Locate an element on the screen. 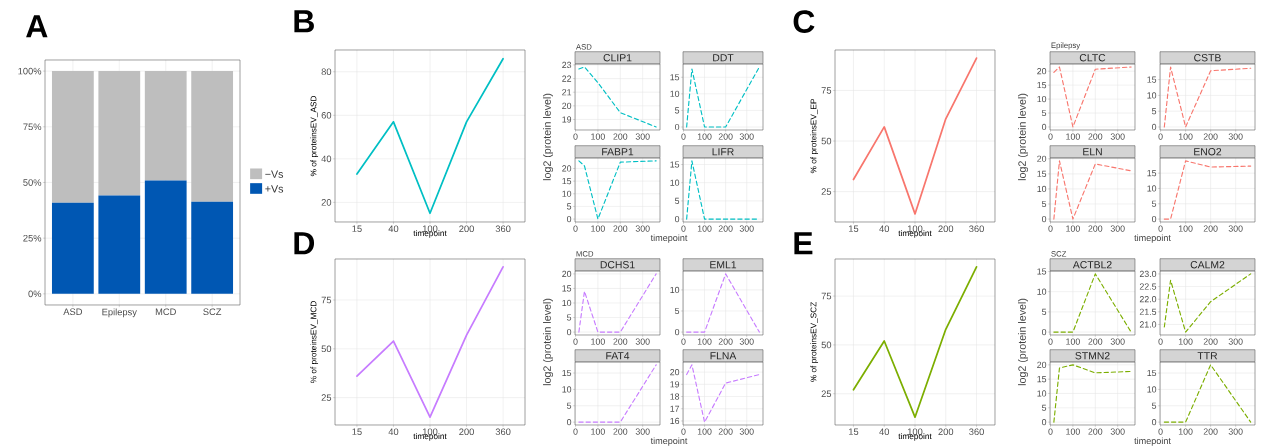 The height and width of the screenshot is (448, 1271). y-tick-label: 17 is located at coordinates (675, 408).